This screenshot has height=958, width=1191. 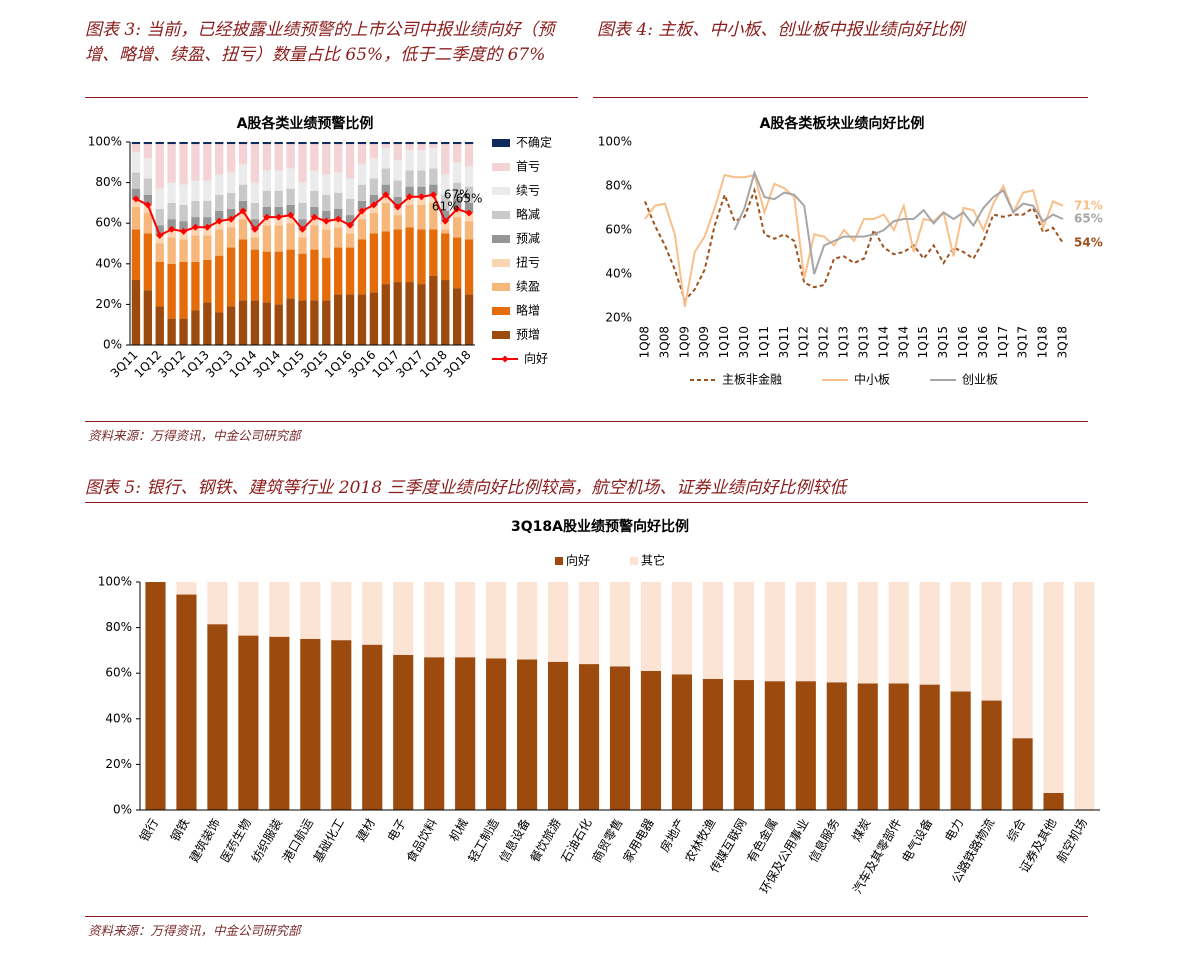 I want to click on legend-label: 扭亏, so click(x=528, y=263).